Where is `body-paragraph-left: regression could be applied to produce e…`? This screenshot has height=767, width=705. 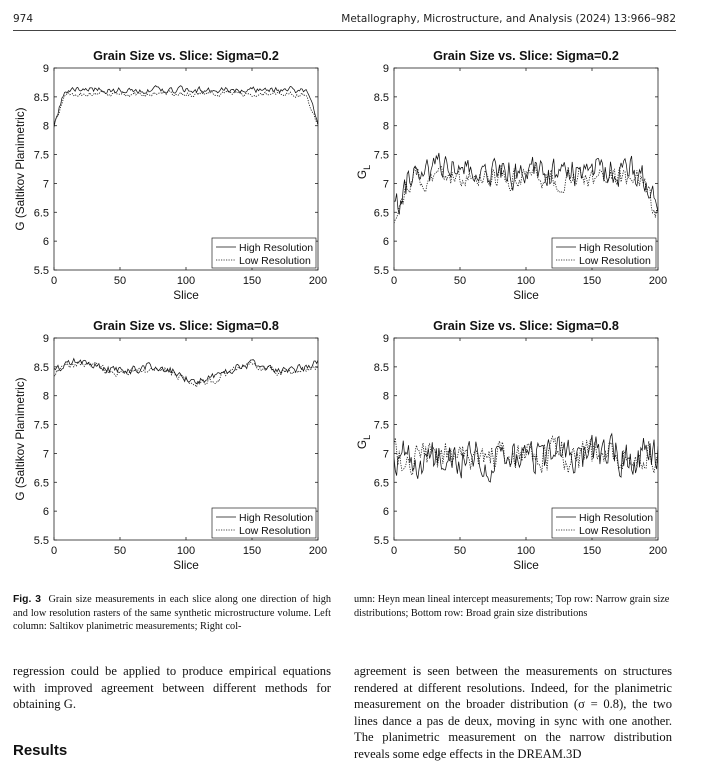
body-paragraph-left: regression could be applied to produce e… is located at coordinates (172, 687).